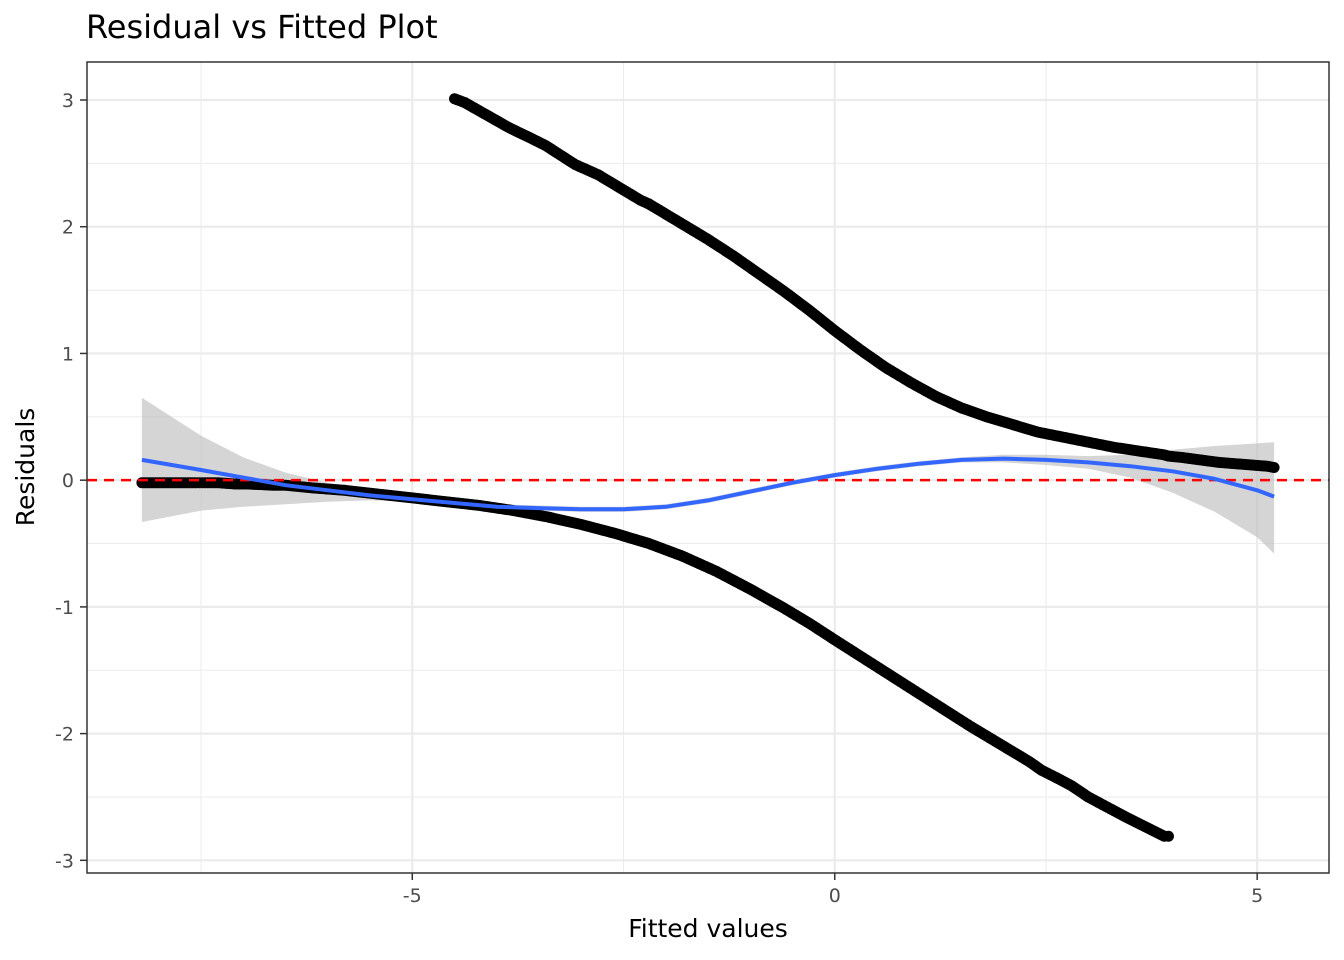 The image size is (1344, 960). I want to click on y-tick-label: 1, so click(68, 354).